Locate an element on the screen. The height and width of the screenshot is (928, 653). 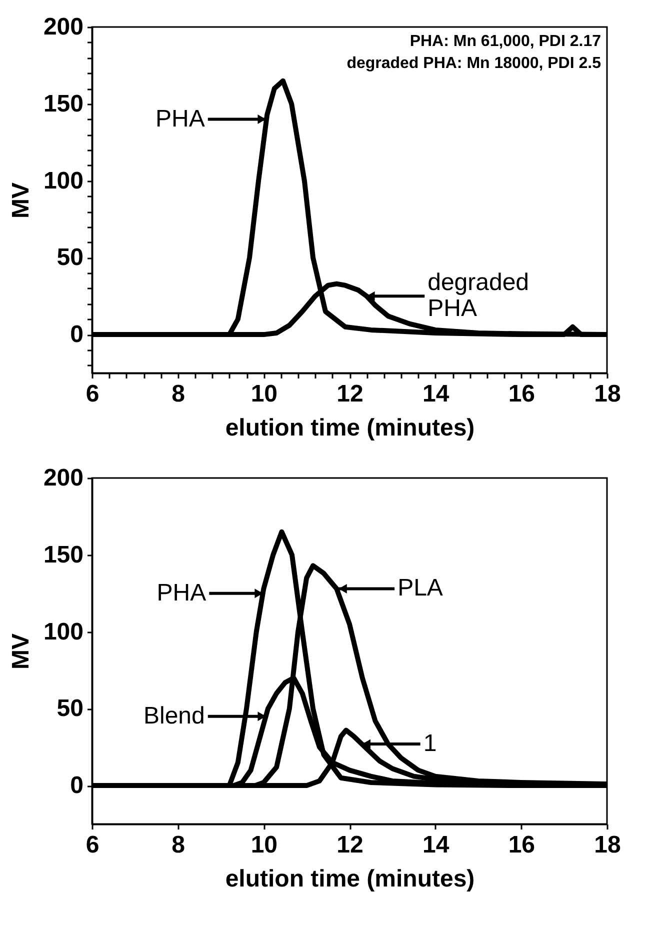
annotation: degraded PHA: Mn 18000, PDI 2.5 is located at coordinates (474, 63).